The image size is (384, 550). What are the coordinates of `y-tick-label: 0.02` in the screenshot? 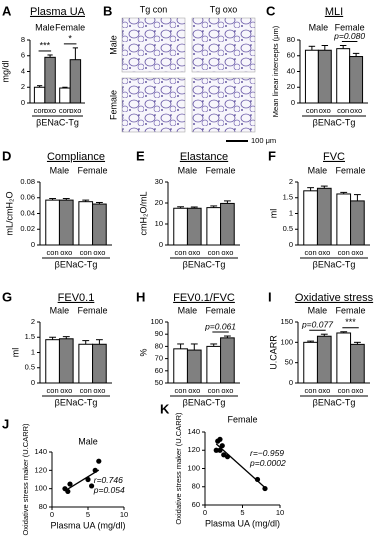 It's located at (27, 228).